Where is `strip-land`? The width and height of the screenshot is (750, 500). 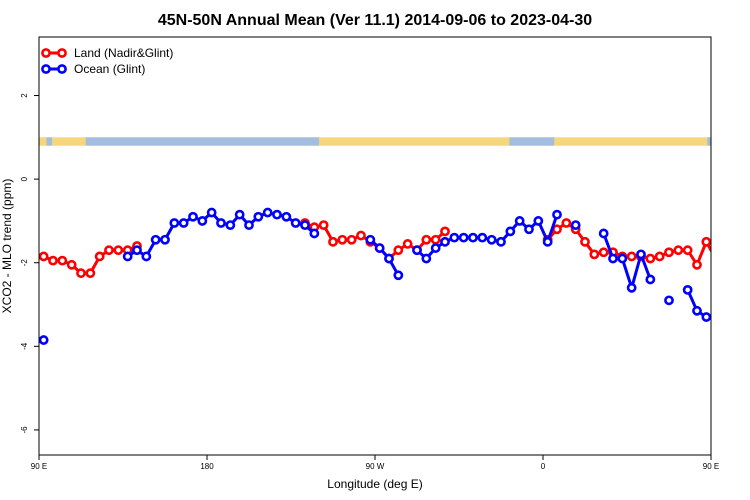
strip-land is located at coordinates (375, 141).